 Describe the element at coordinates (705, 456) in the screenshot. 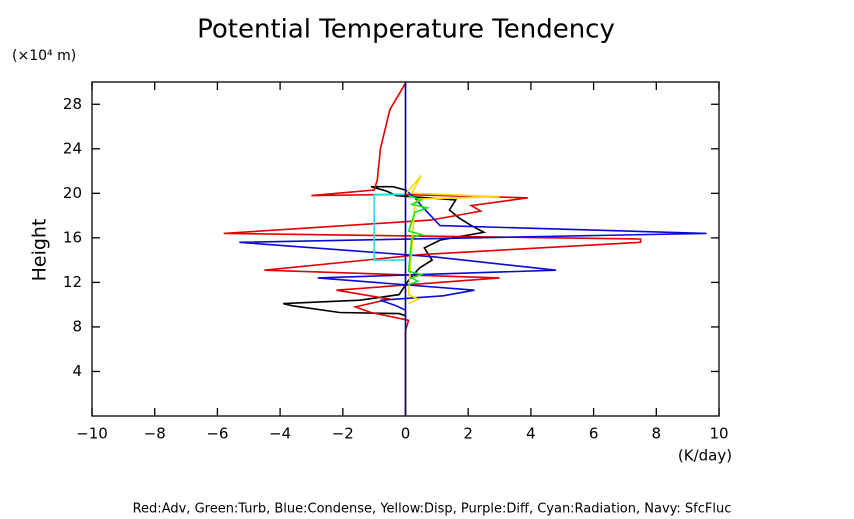

I see `x-unit: (K/day)` at that location.